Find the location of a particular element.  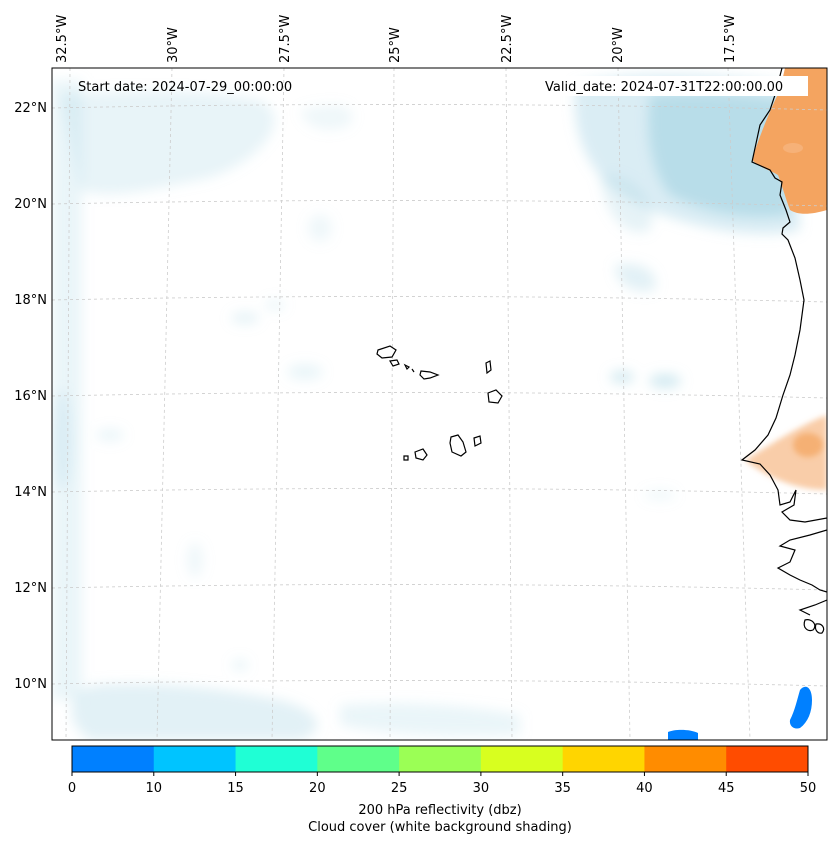

colorbar-tick-label: 45 is located at coordinates (726, 788).